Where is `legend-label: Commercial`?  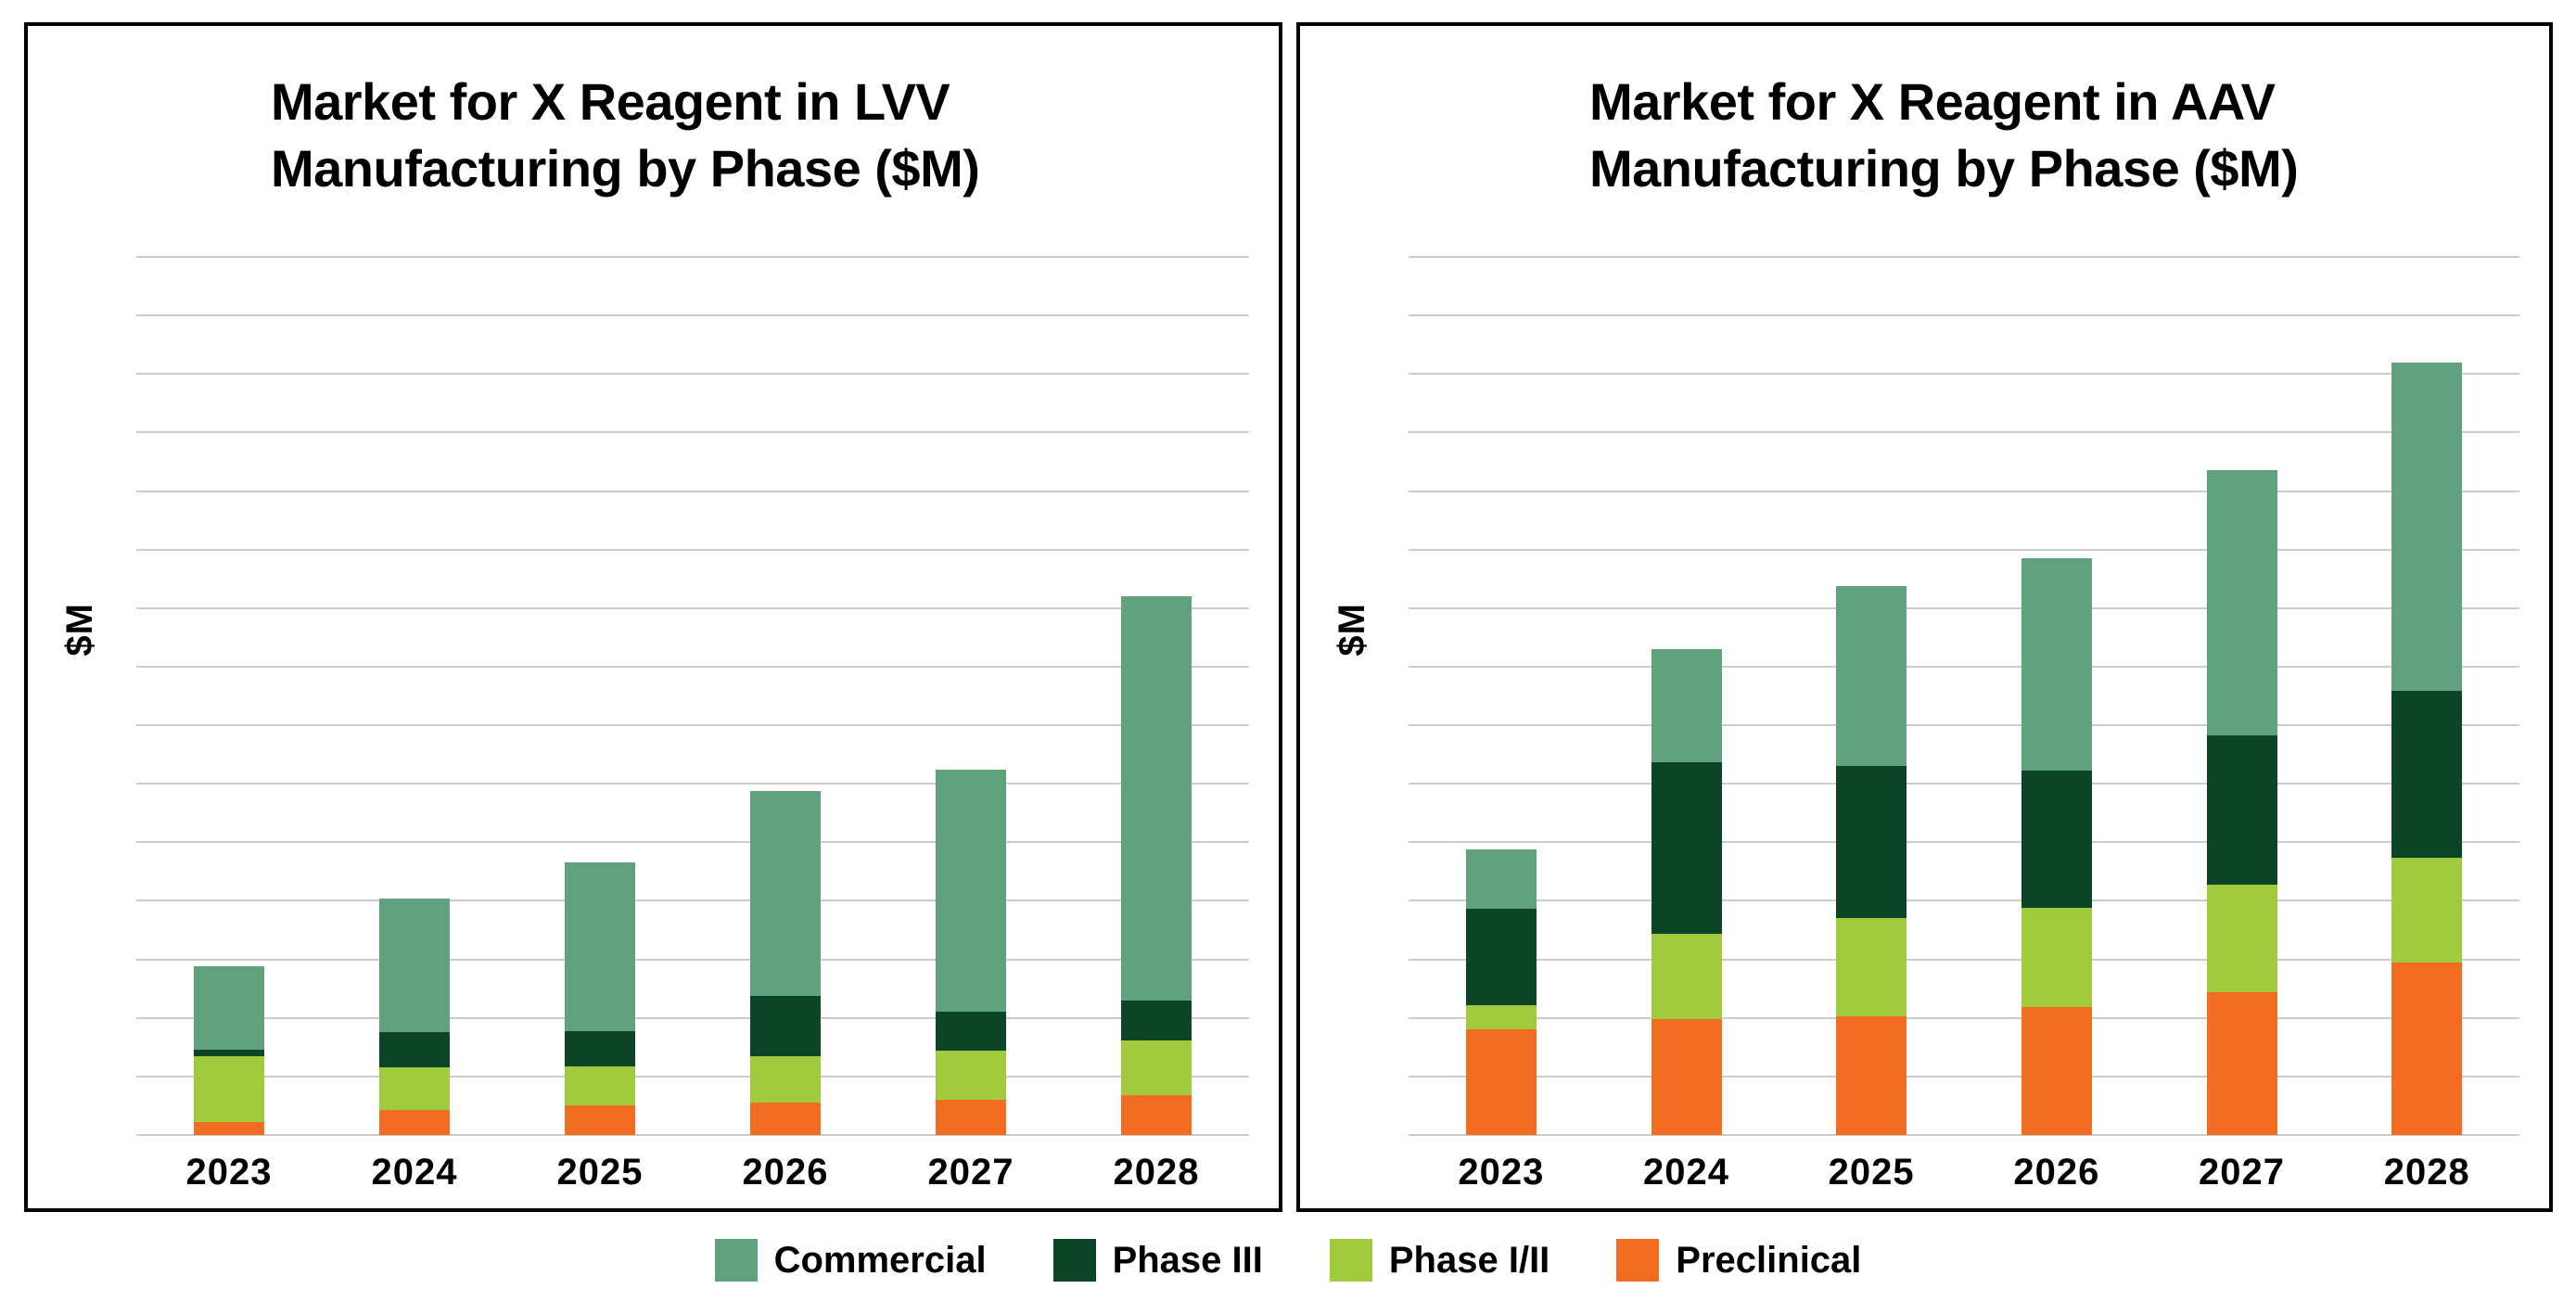
legend-label: Commercial is located at coordinates (880, 1260).